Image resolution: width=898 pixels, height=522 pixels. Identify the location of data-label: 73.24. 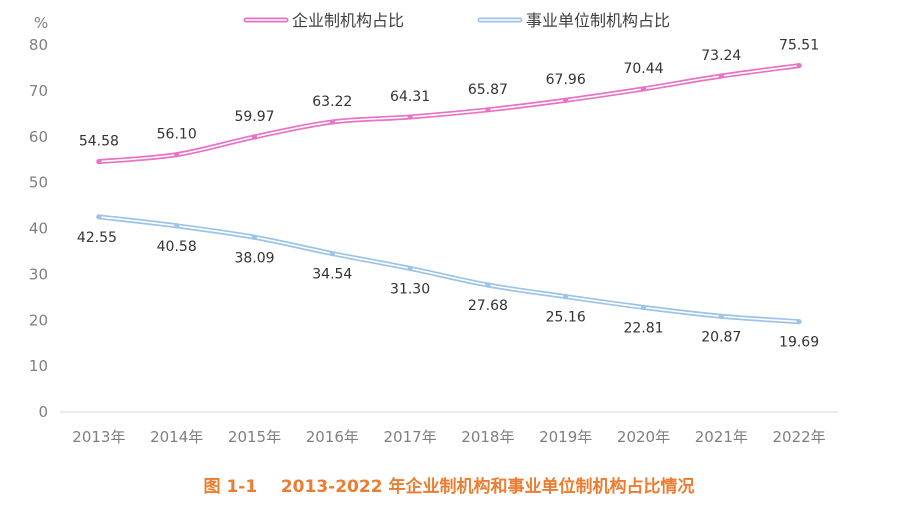
(721, 56).